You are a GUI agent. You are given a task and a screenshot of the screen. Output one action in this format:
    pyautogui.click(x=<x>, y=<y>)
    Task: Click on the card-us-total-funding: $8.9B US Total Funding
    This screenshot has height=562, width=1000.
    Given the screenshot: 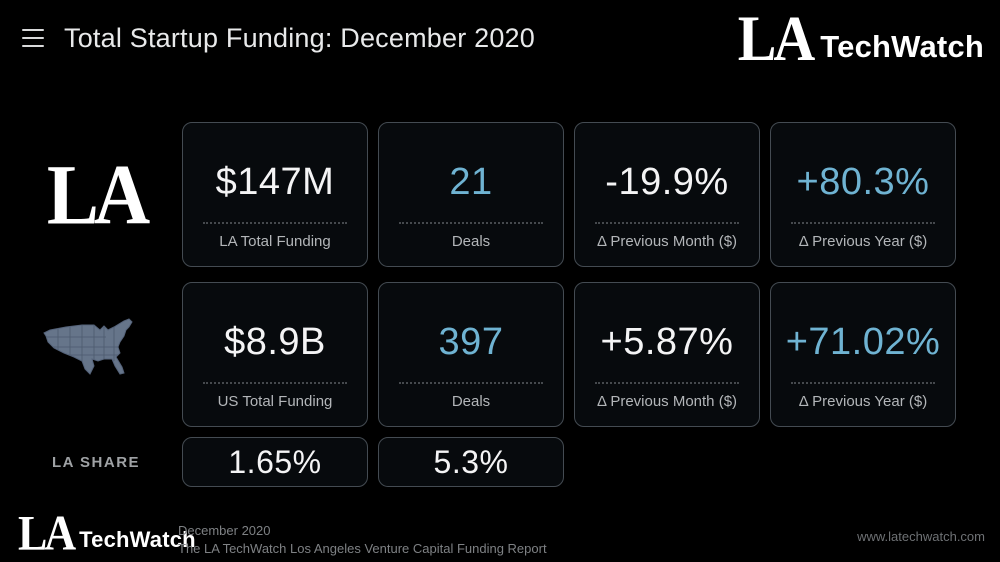 What is the action you would take?
    pyautogui.click(x=275, y=354)
    